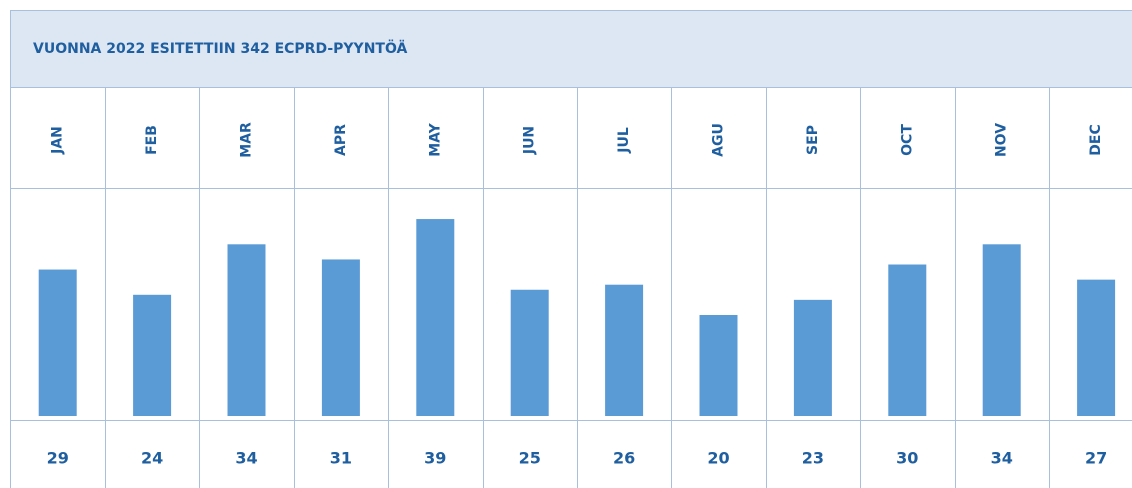  What do you see at coordinates (907, 140) in the screenshot?
I see `month-label: OCT` at bounding box center [907, 140].